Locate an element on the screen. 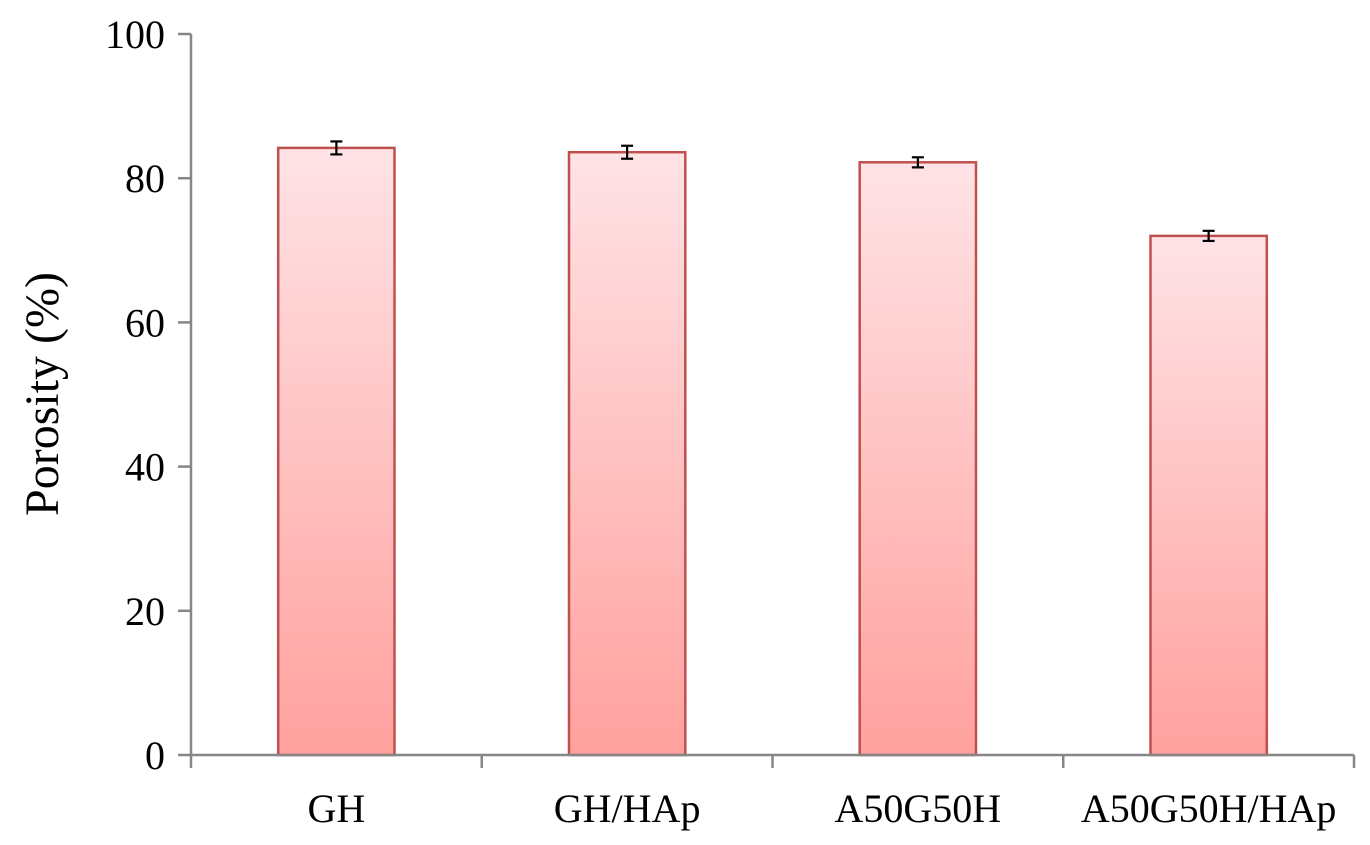  error-bars is located at coordinates (772, 191).